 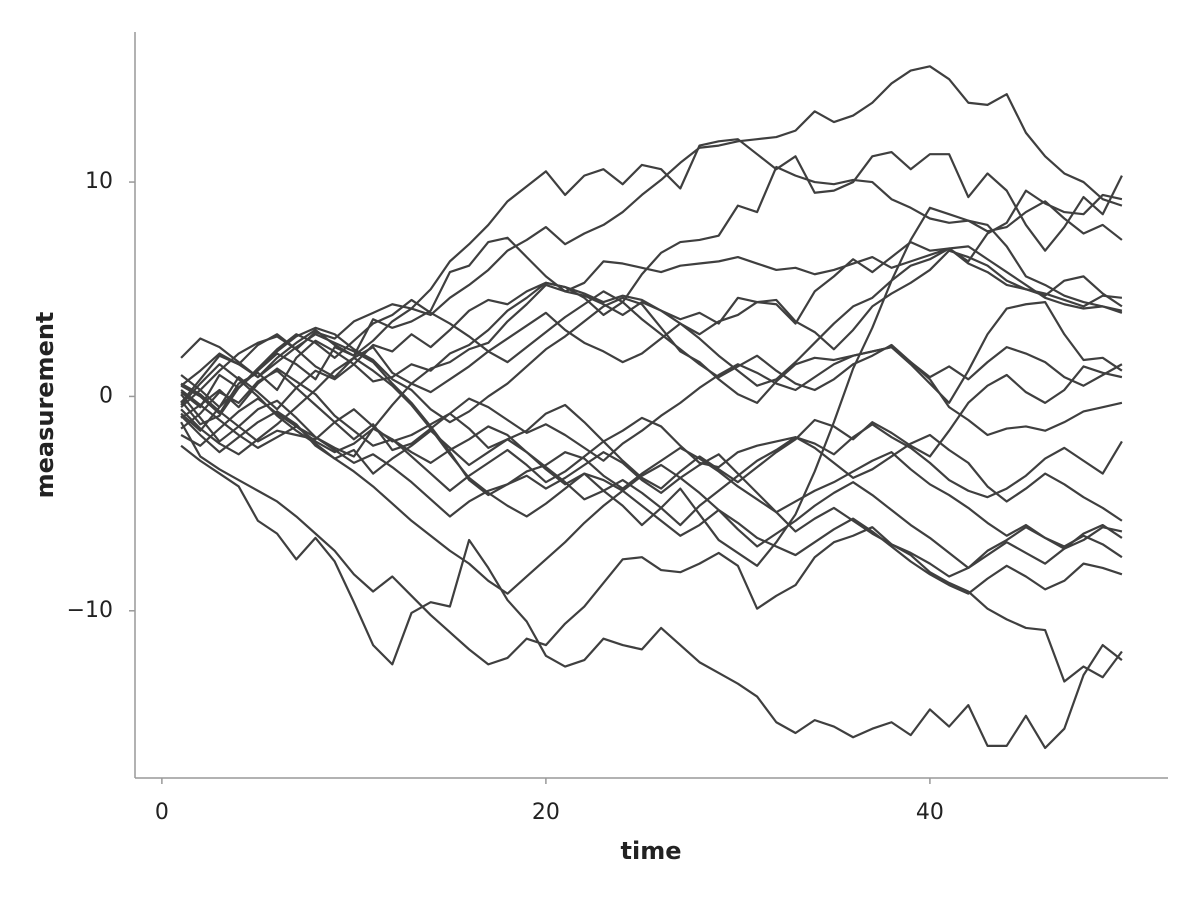 I want to click on y-tick-label: 10, so click(x=99, y=181).